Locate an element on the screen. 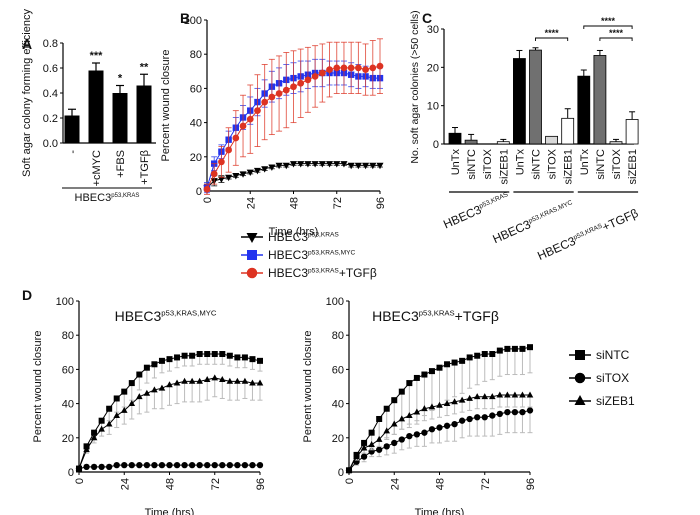  x-tick-label: +FBS is located at coordinates (121, 164).